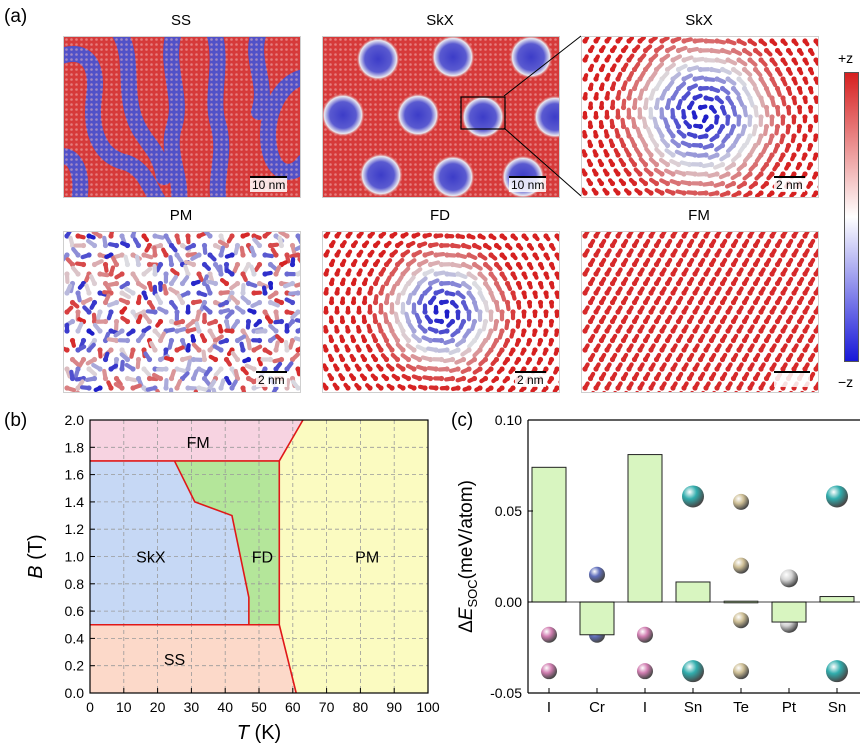 This screenshot has width=860, height=749. Describe the element at coordinates (225, 707) in the screenshot. I see `x-tick-label: 40` at that location.